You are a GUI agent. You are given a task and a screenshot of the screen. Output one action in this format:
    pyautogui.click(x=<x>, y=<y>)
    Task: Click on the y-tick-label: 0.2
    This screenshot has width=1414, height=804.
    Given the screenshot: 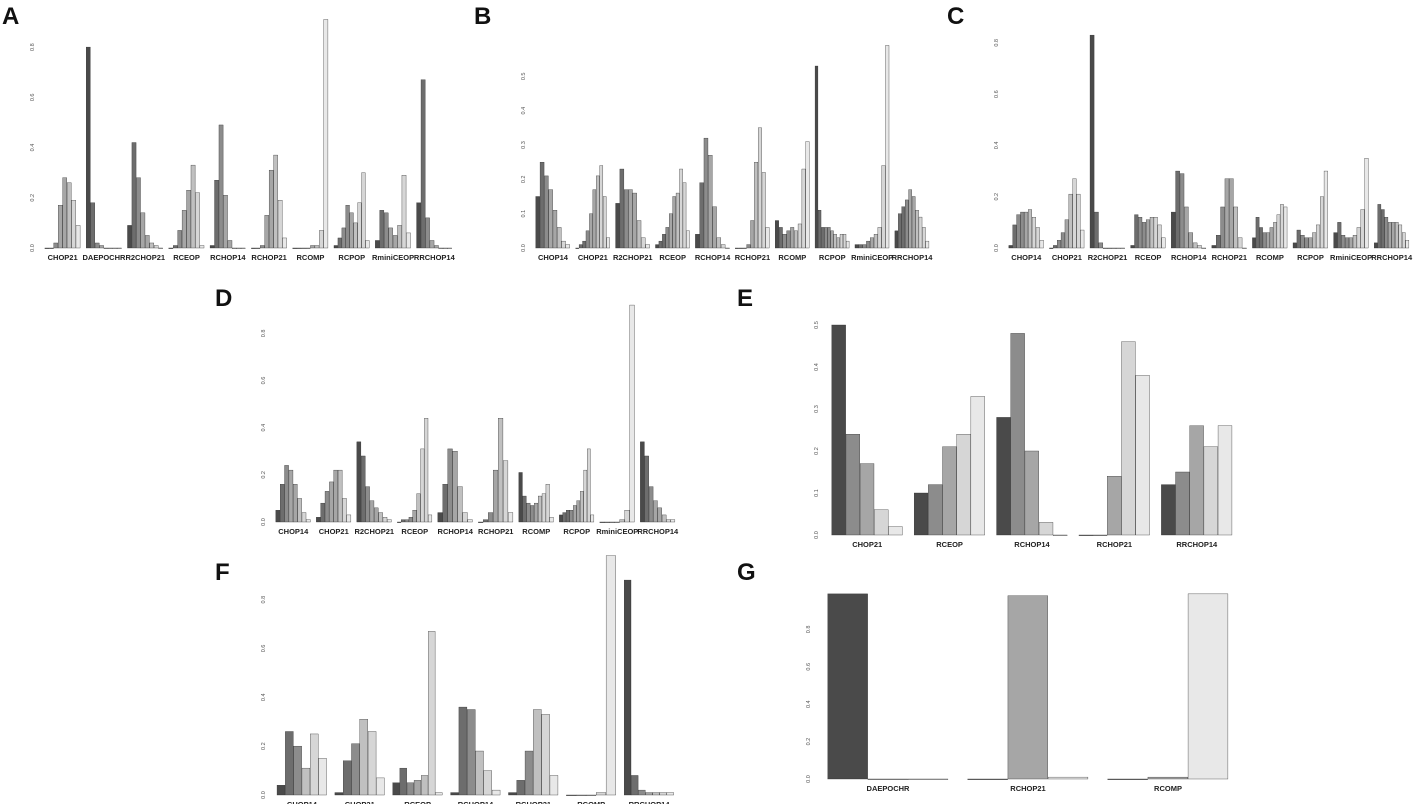 What is the action you would take?
    pyautogui.click(x=264, y=746)
    